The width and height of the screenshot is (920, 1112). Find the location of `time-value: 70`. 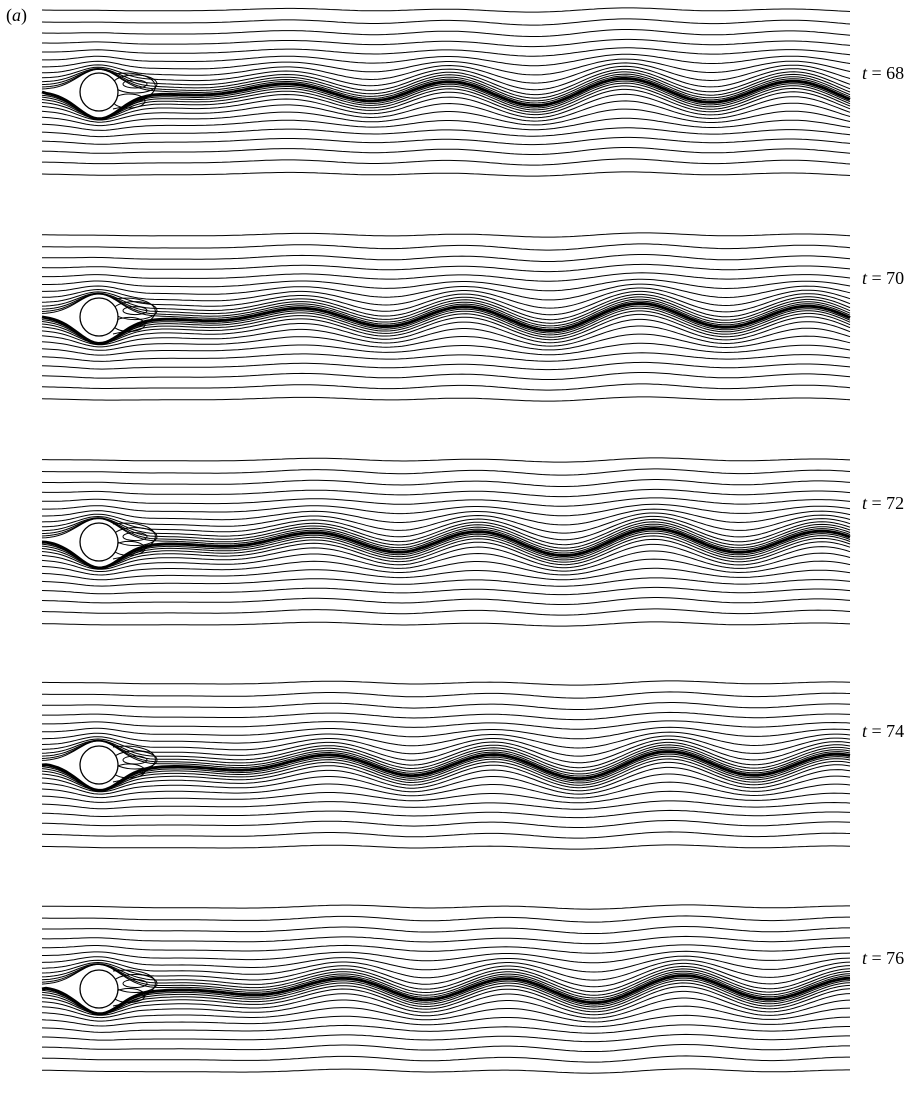

time-value: 70 is located at coordinates (895, 278).